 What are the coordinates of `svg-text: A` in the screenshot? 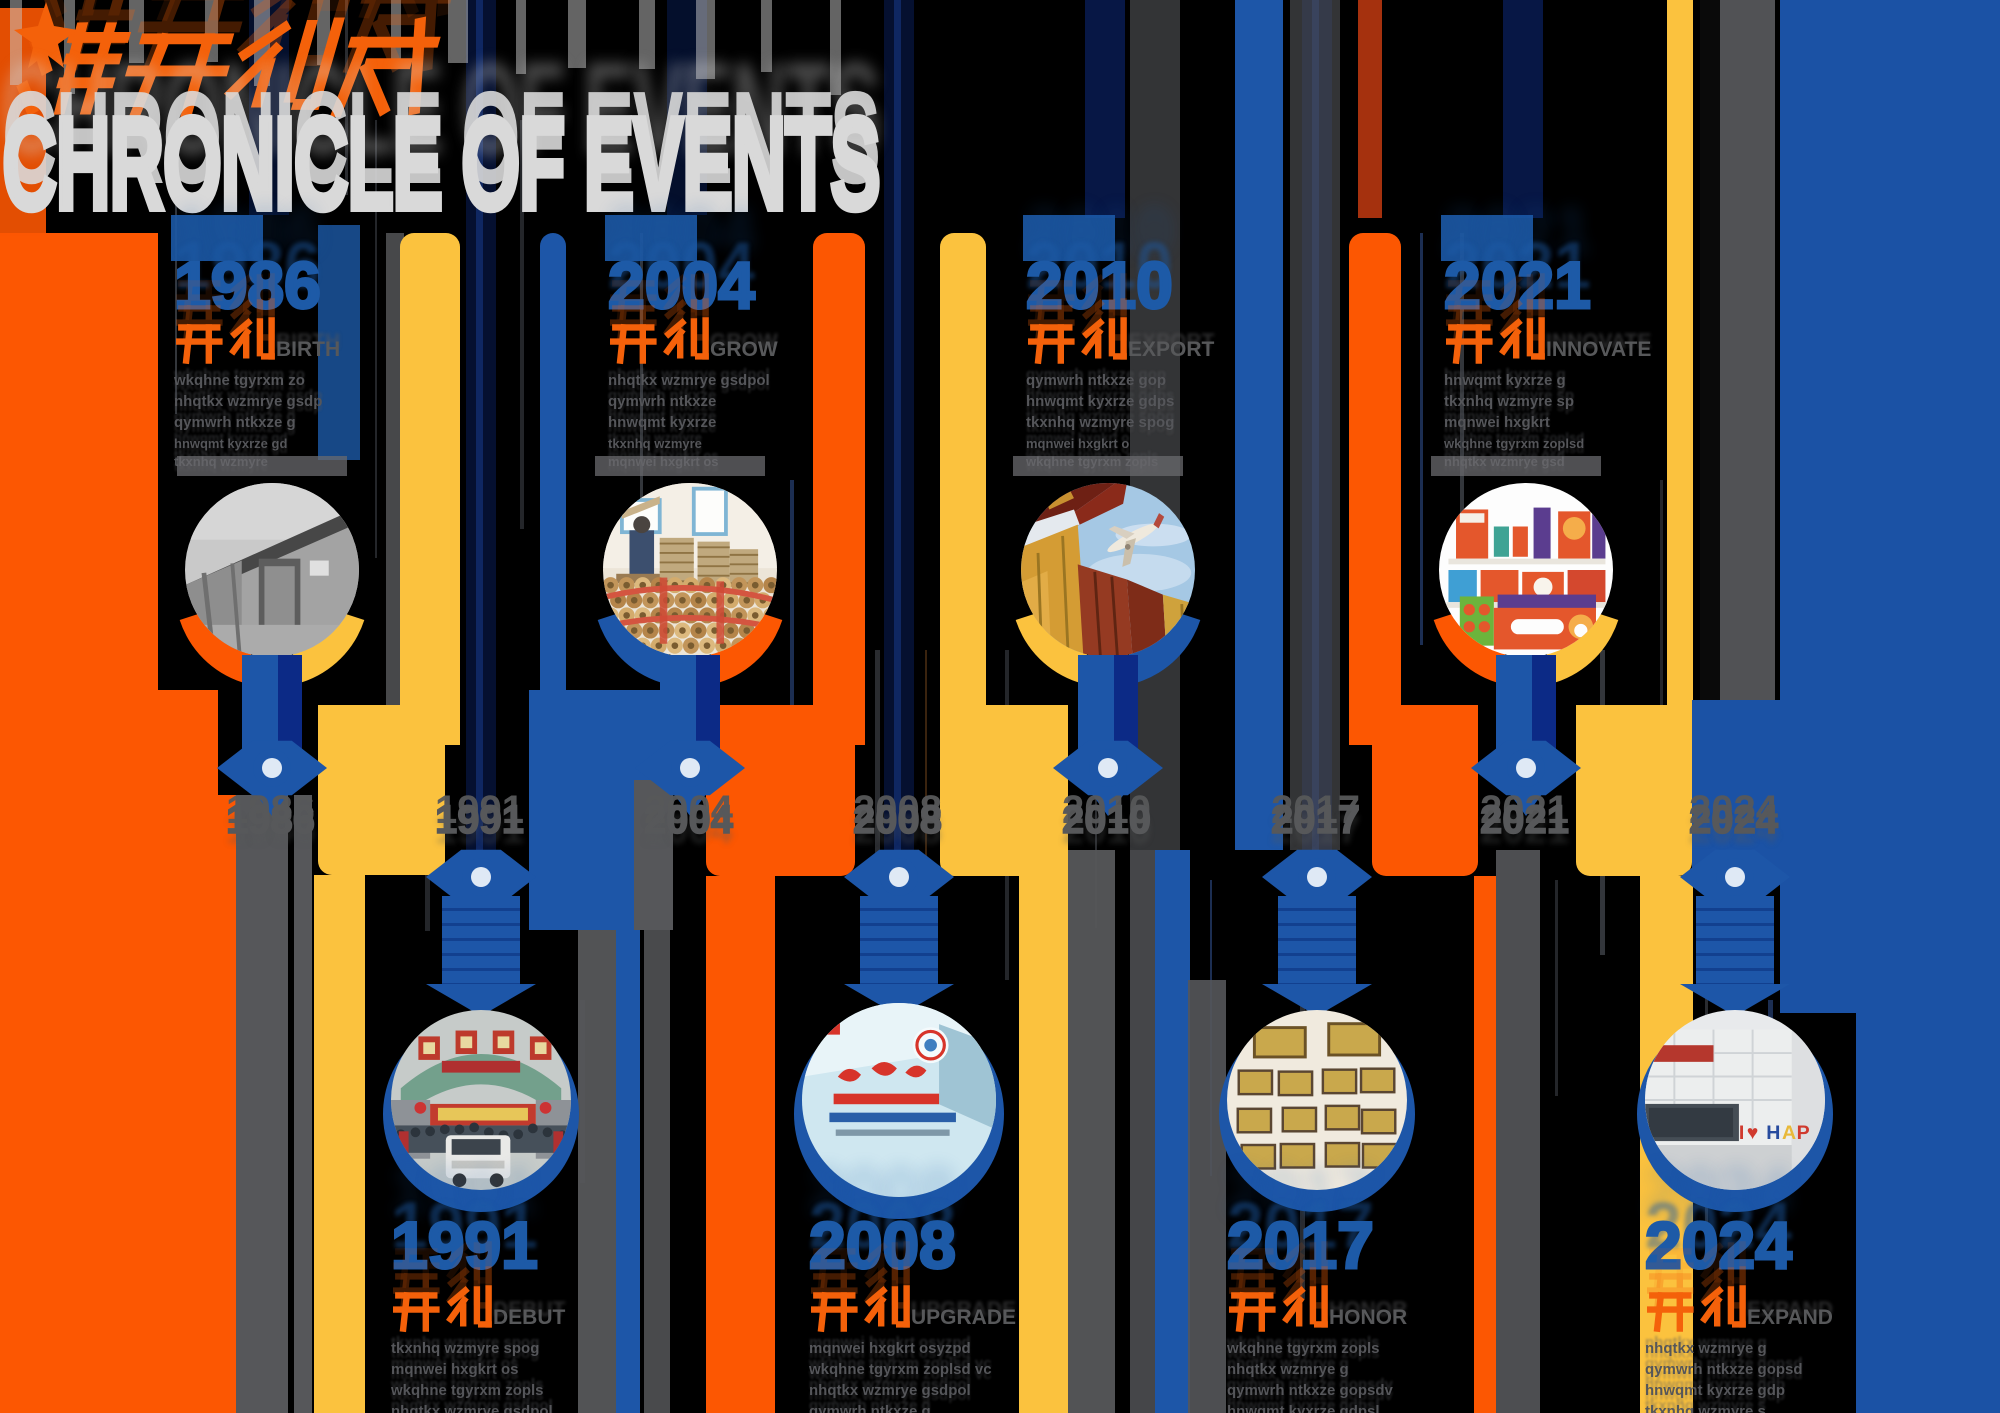 It's located at (1789, 1133).